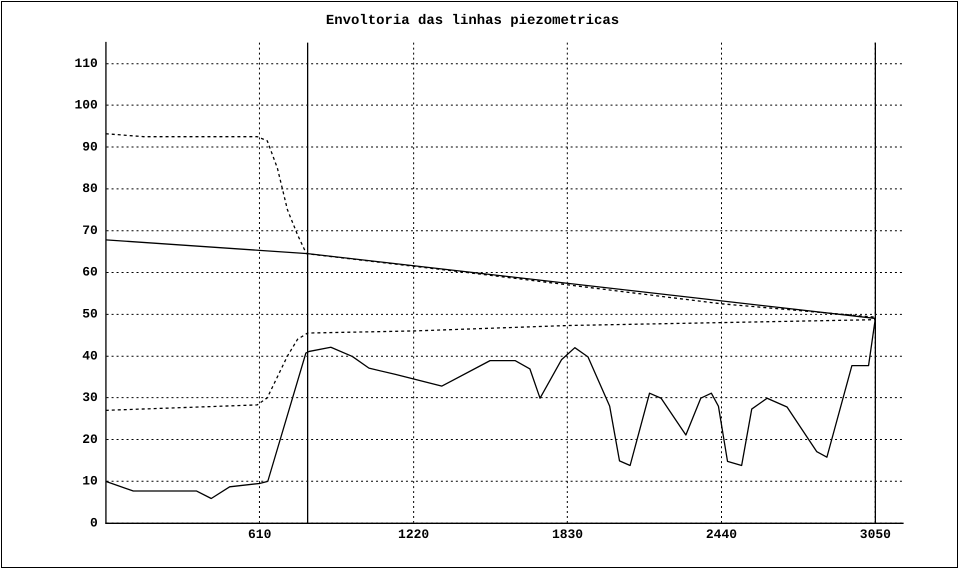 The width and height of the screenshot is (959, 569). I want to click on y-tick-label: 100, so click(86, 105).